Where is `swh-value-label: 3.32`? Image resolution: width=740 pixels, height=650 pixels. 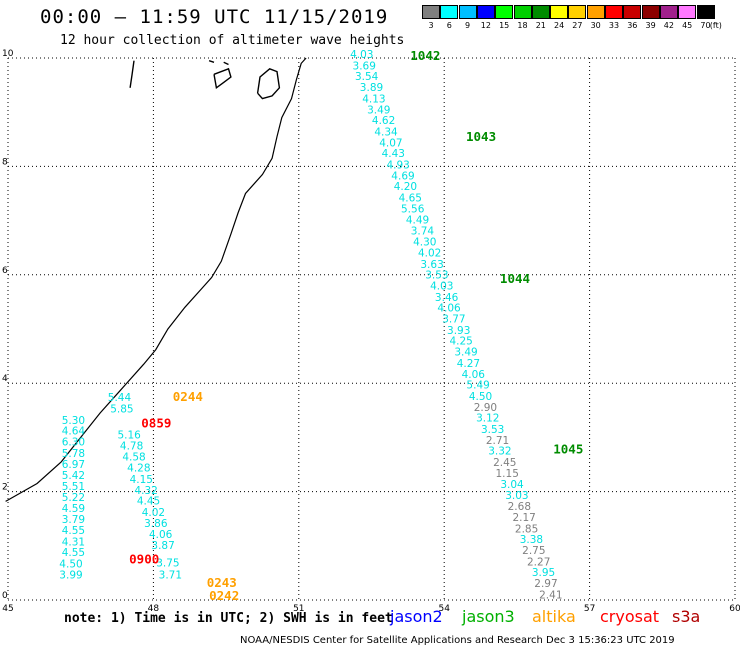 swh-value-label: 3.32 is located at coordinates (499, 452).